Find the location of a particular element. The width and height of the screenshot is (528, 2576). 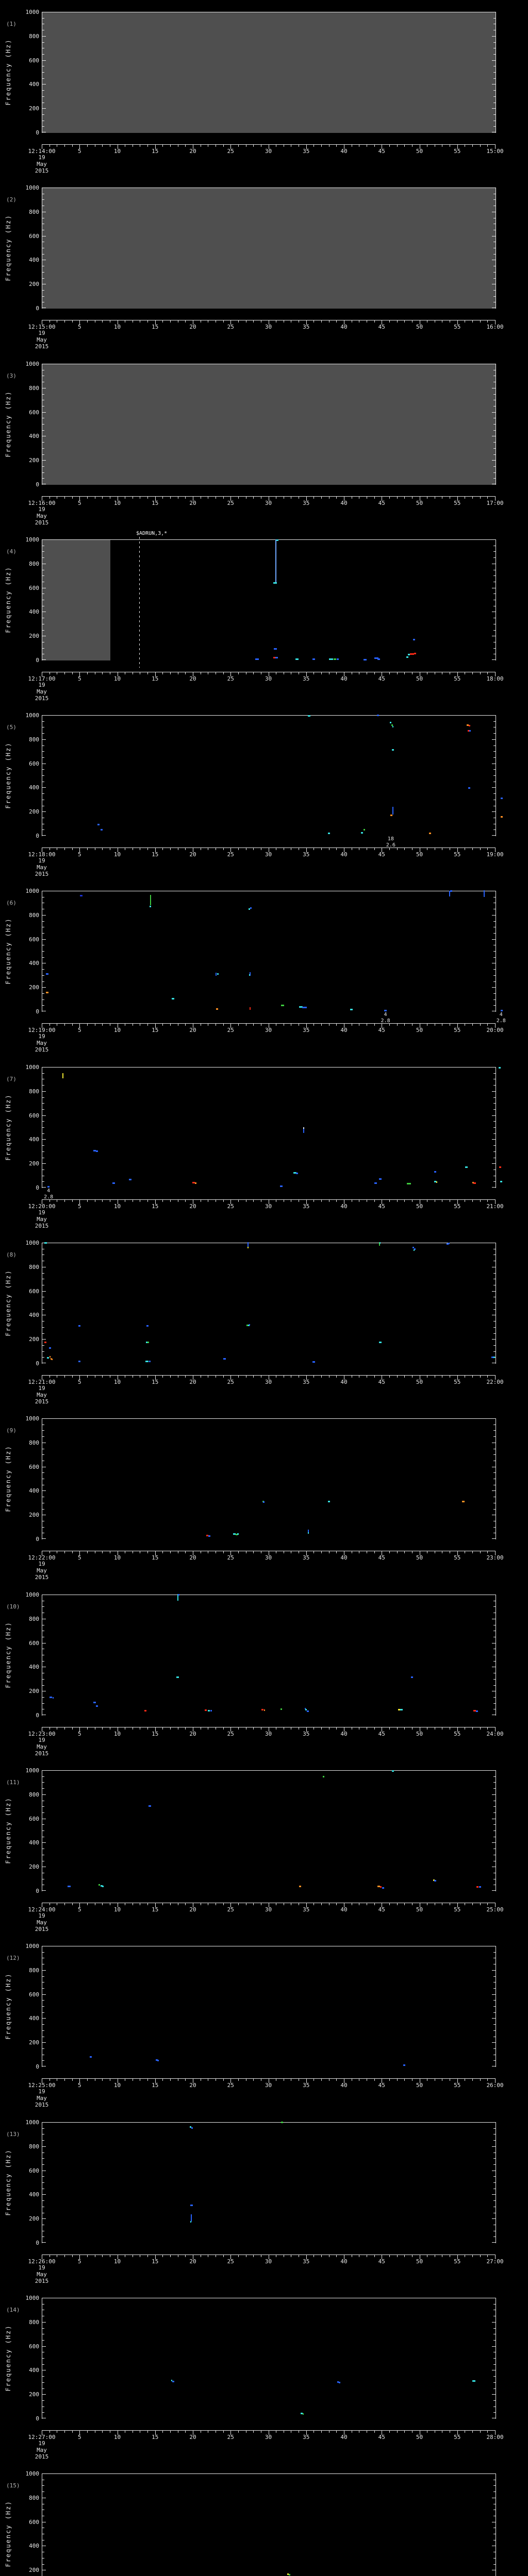

x-end-time-label: 27:00 is located at coordinates (495, 2261).